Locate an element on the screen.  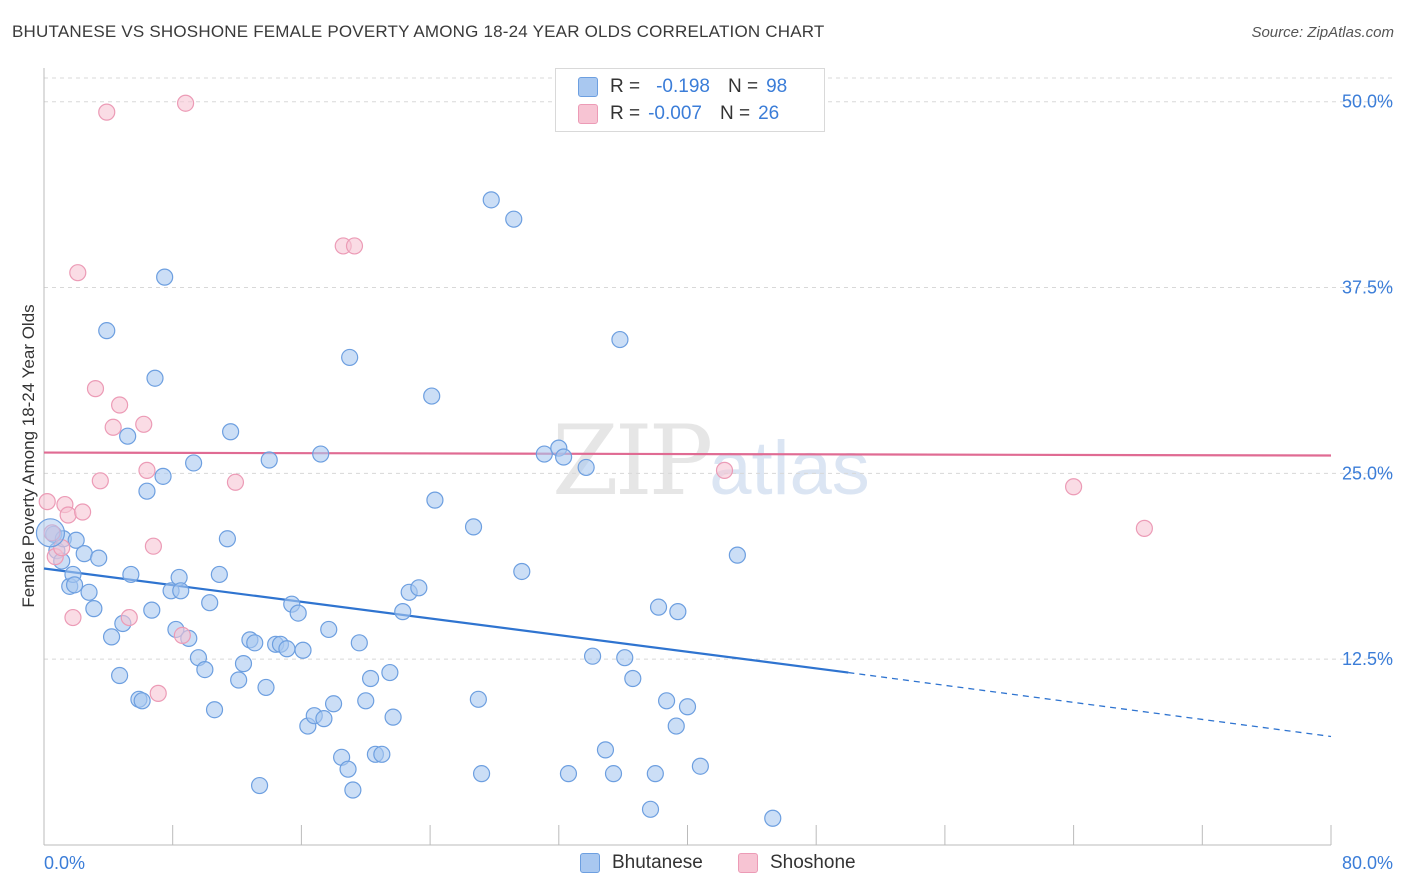
legend-n-value: 98 is located at coordinates (777, 86).